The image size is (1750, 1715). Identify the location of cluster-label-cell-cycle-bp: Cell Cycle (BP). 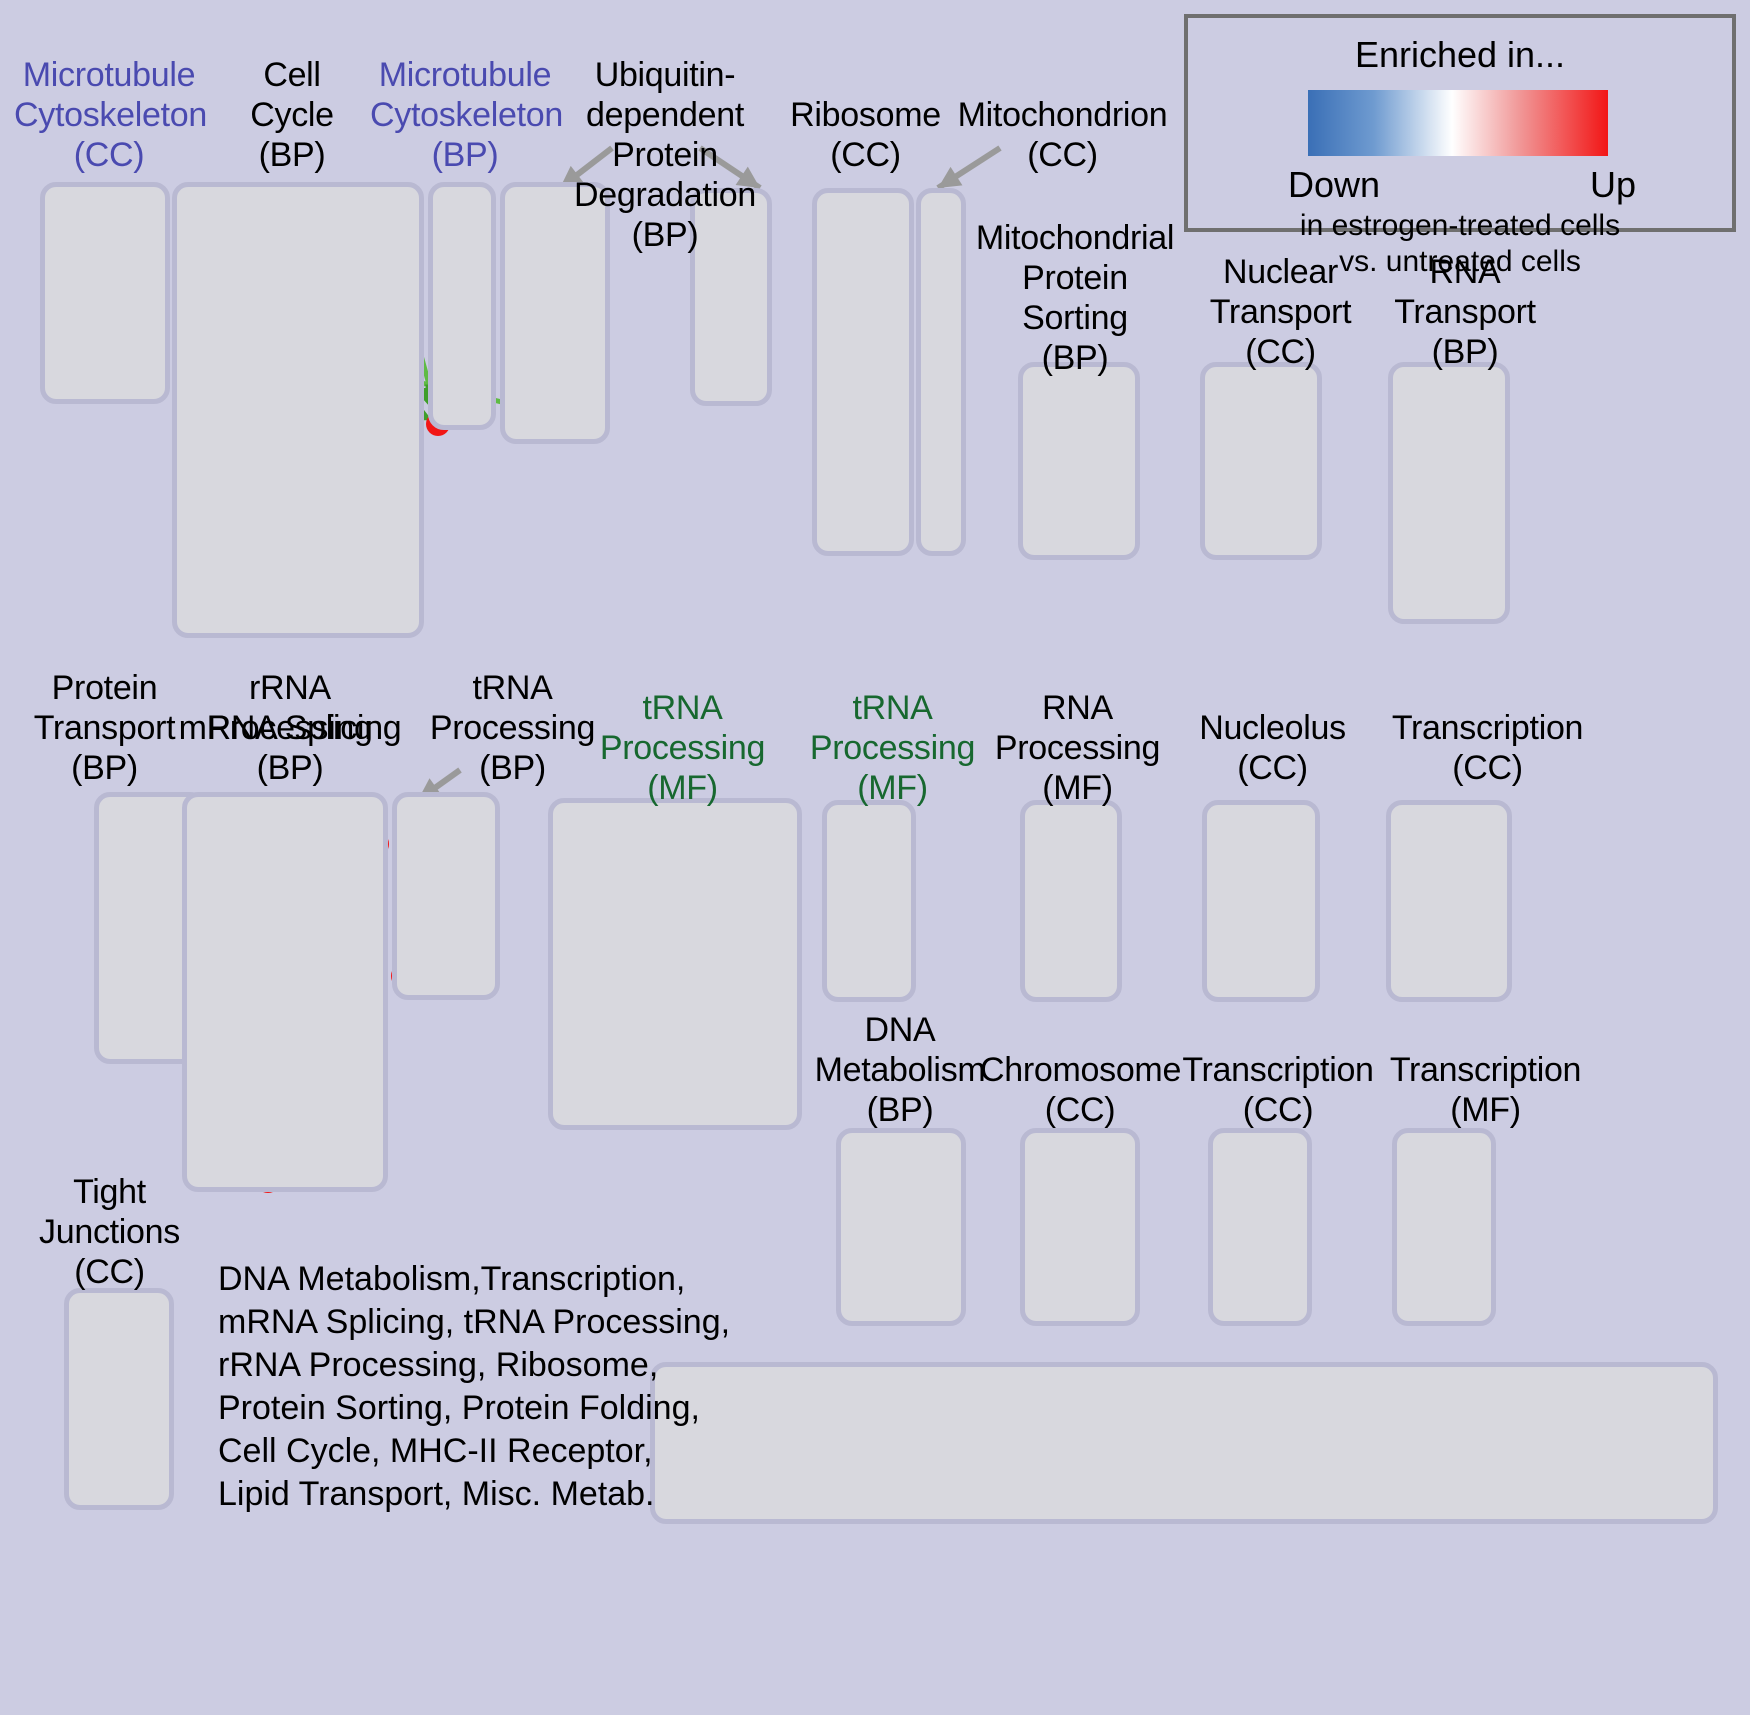
(292, 115).